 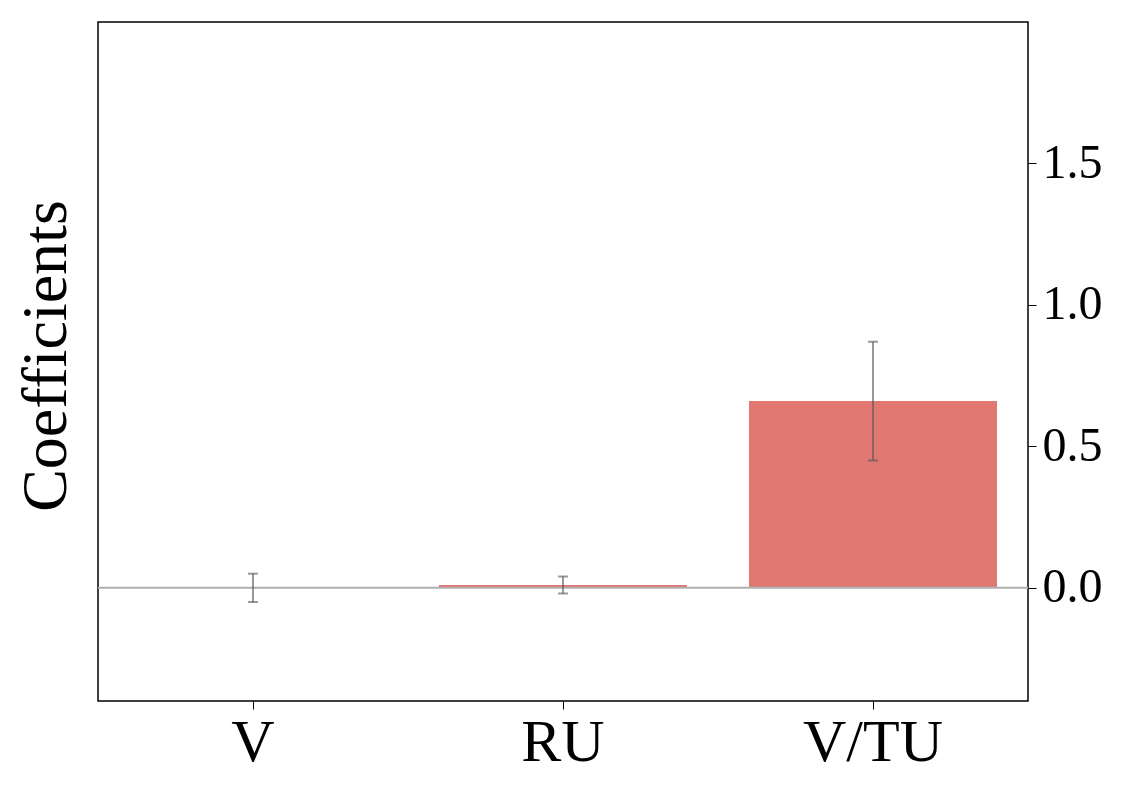 I want to click on y-tick-label: 1.5, so click(x=1072, y=161).